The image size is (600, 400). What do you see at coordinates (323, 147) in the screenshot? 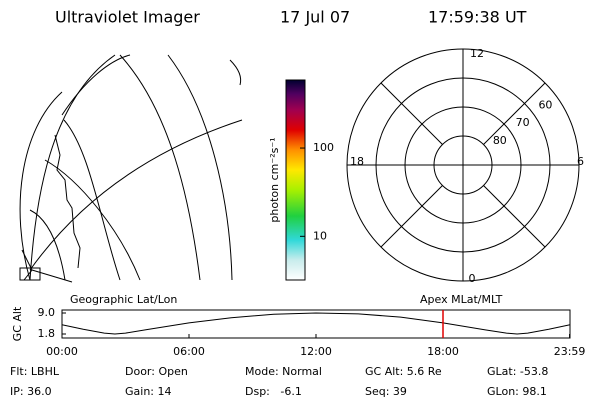
I see `colorbar-tick-label: 100` at bounding box center [323, 147].